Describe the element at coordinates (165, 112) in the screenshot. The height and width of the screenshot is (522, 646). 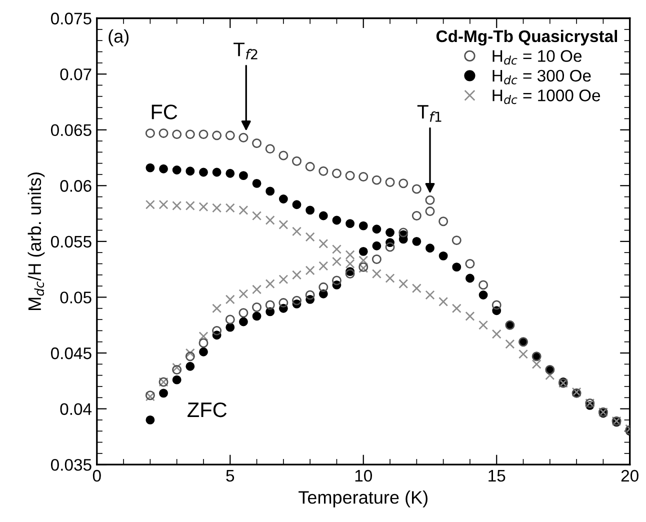
I see `annotation: FC` at that location.